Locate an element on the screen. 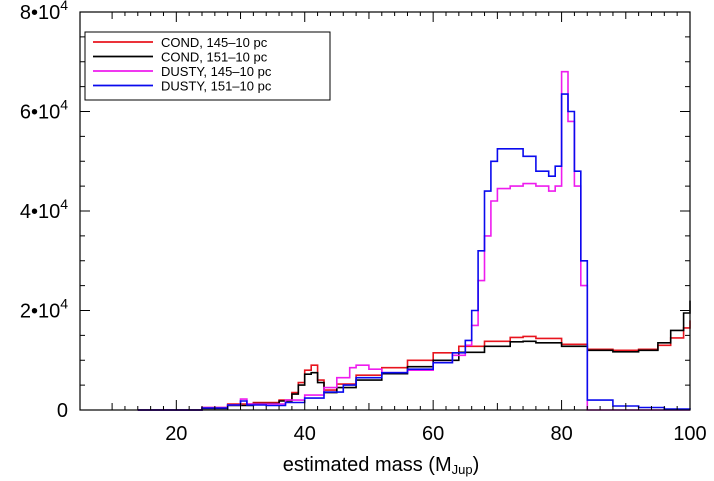  legend-label-2: DUSTY, 145–10 pc is located at coordinates (216, 71).